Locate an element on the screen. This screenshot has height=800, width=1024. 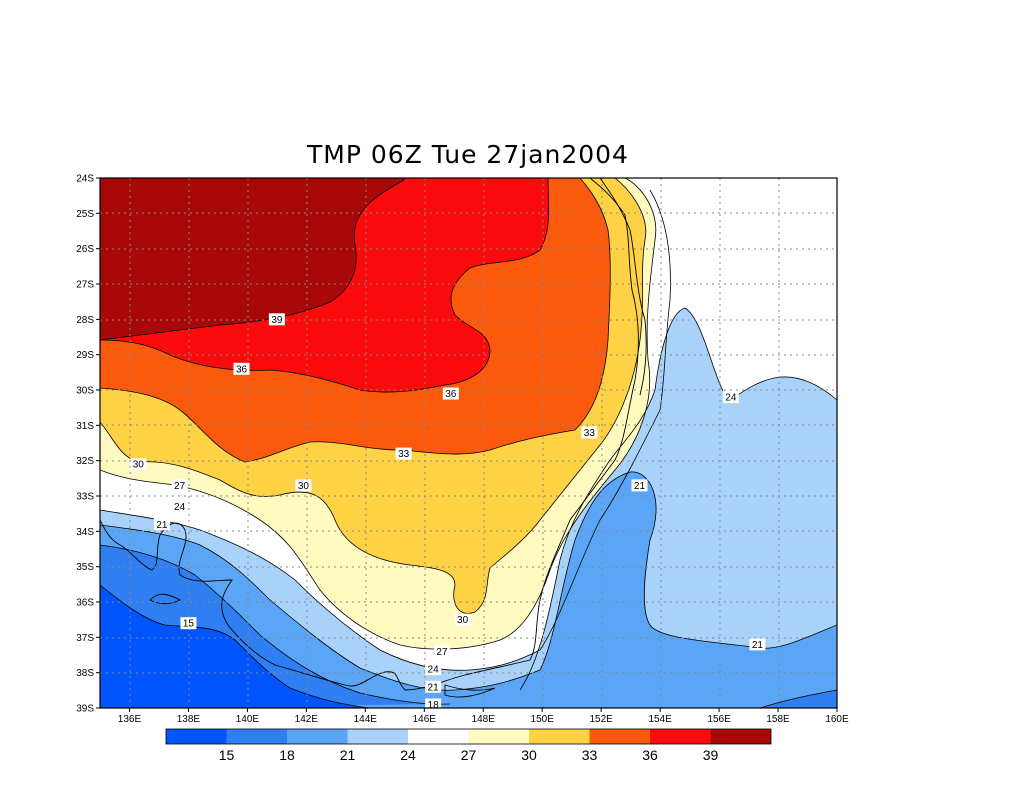
contour-label-text: 39 is located at coordinates (277, 320).